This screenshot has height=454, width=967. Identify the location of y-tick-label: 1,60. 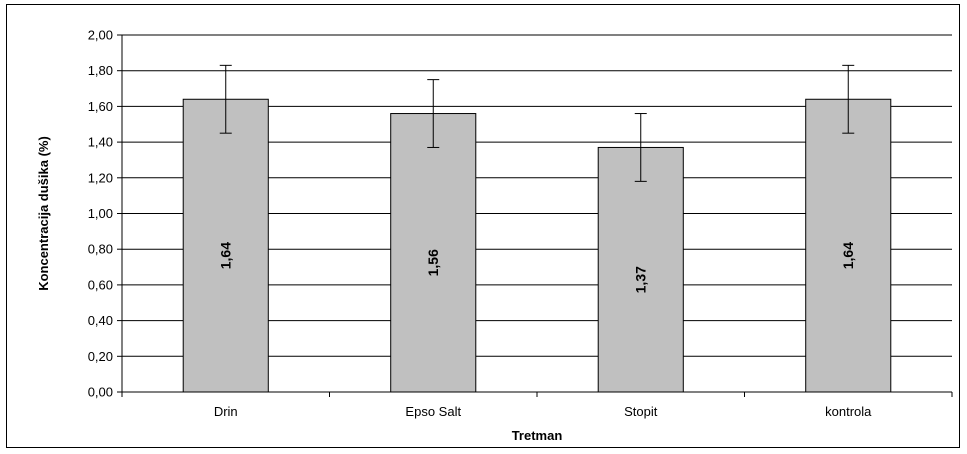
(100, 106).